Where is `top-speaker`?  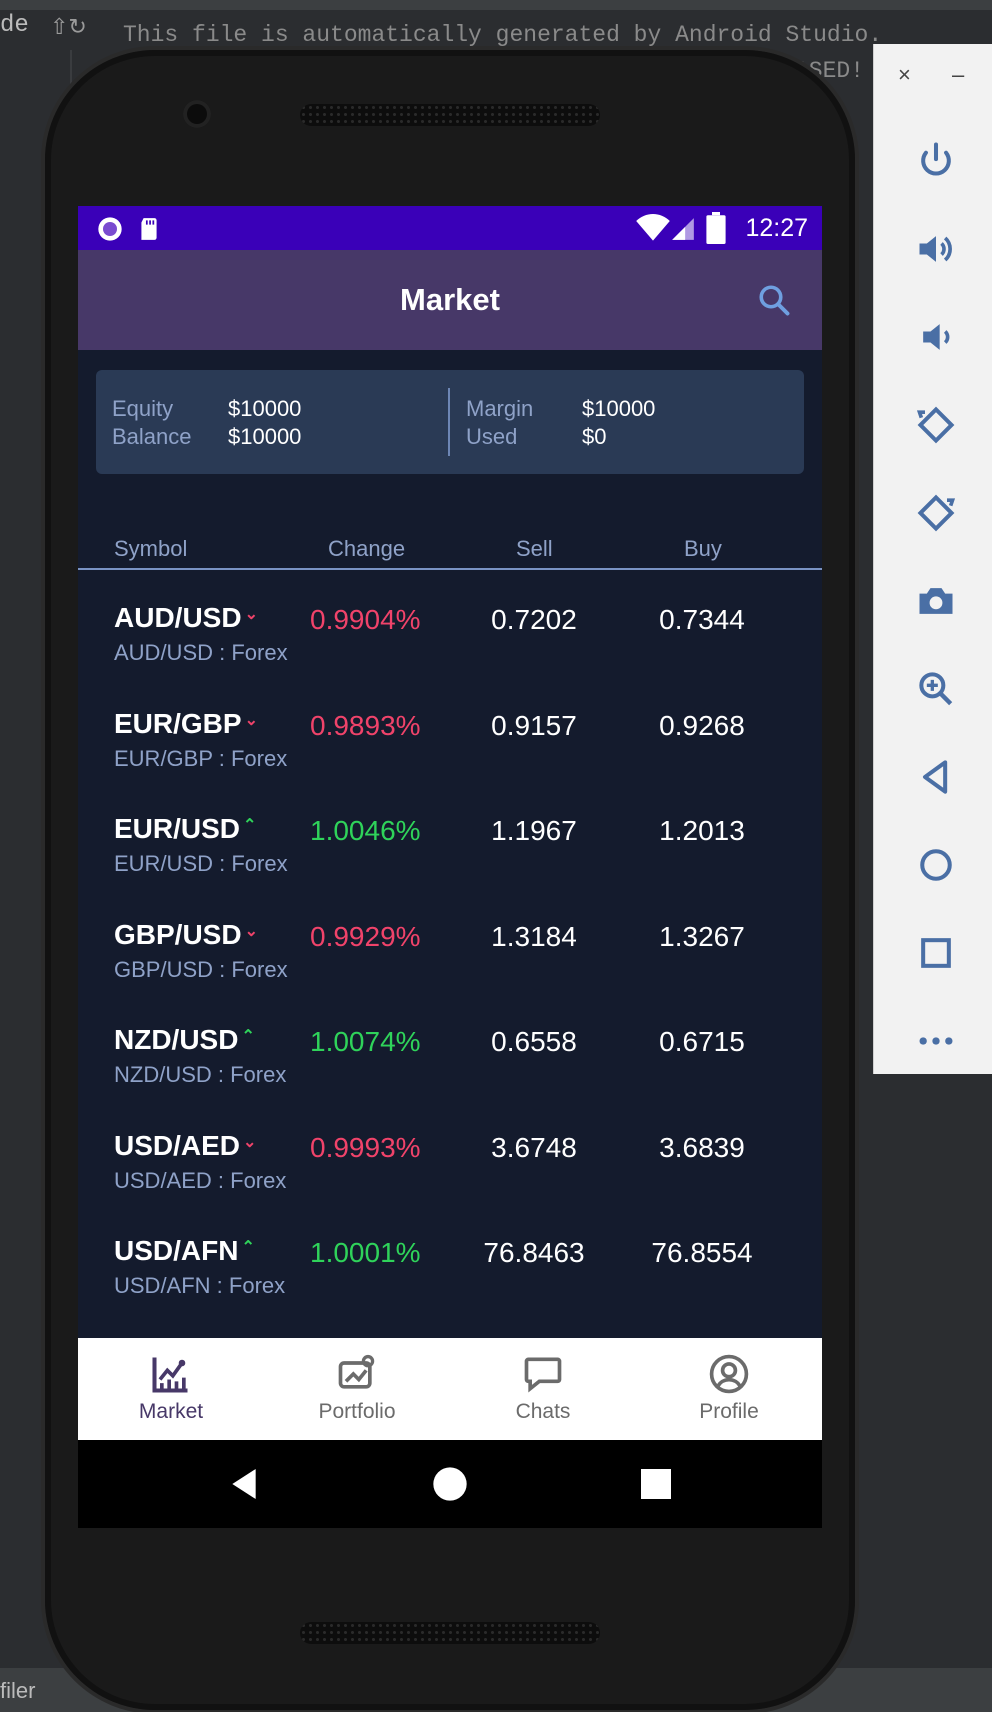 top-speaker is located at coordinates (450, 115).